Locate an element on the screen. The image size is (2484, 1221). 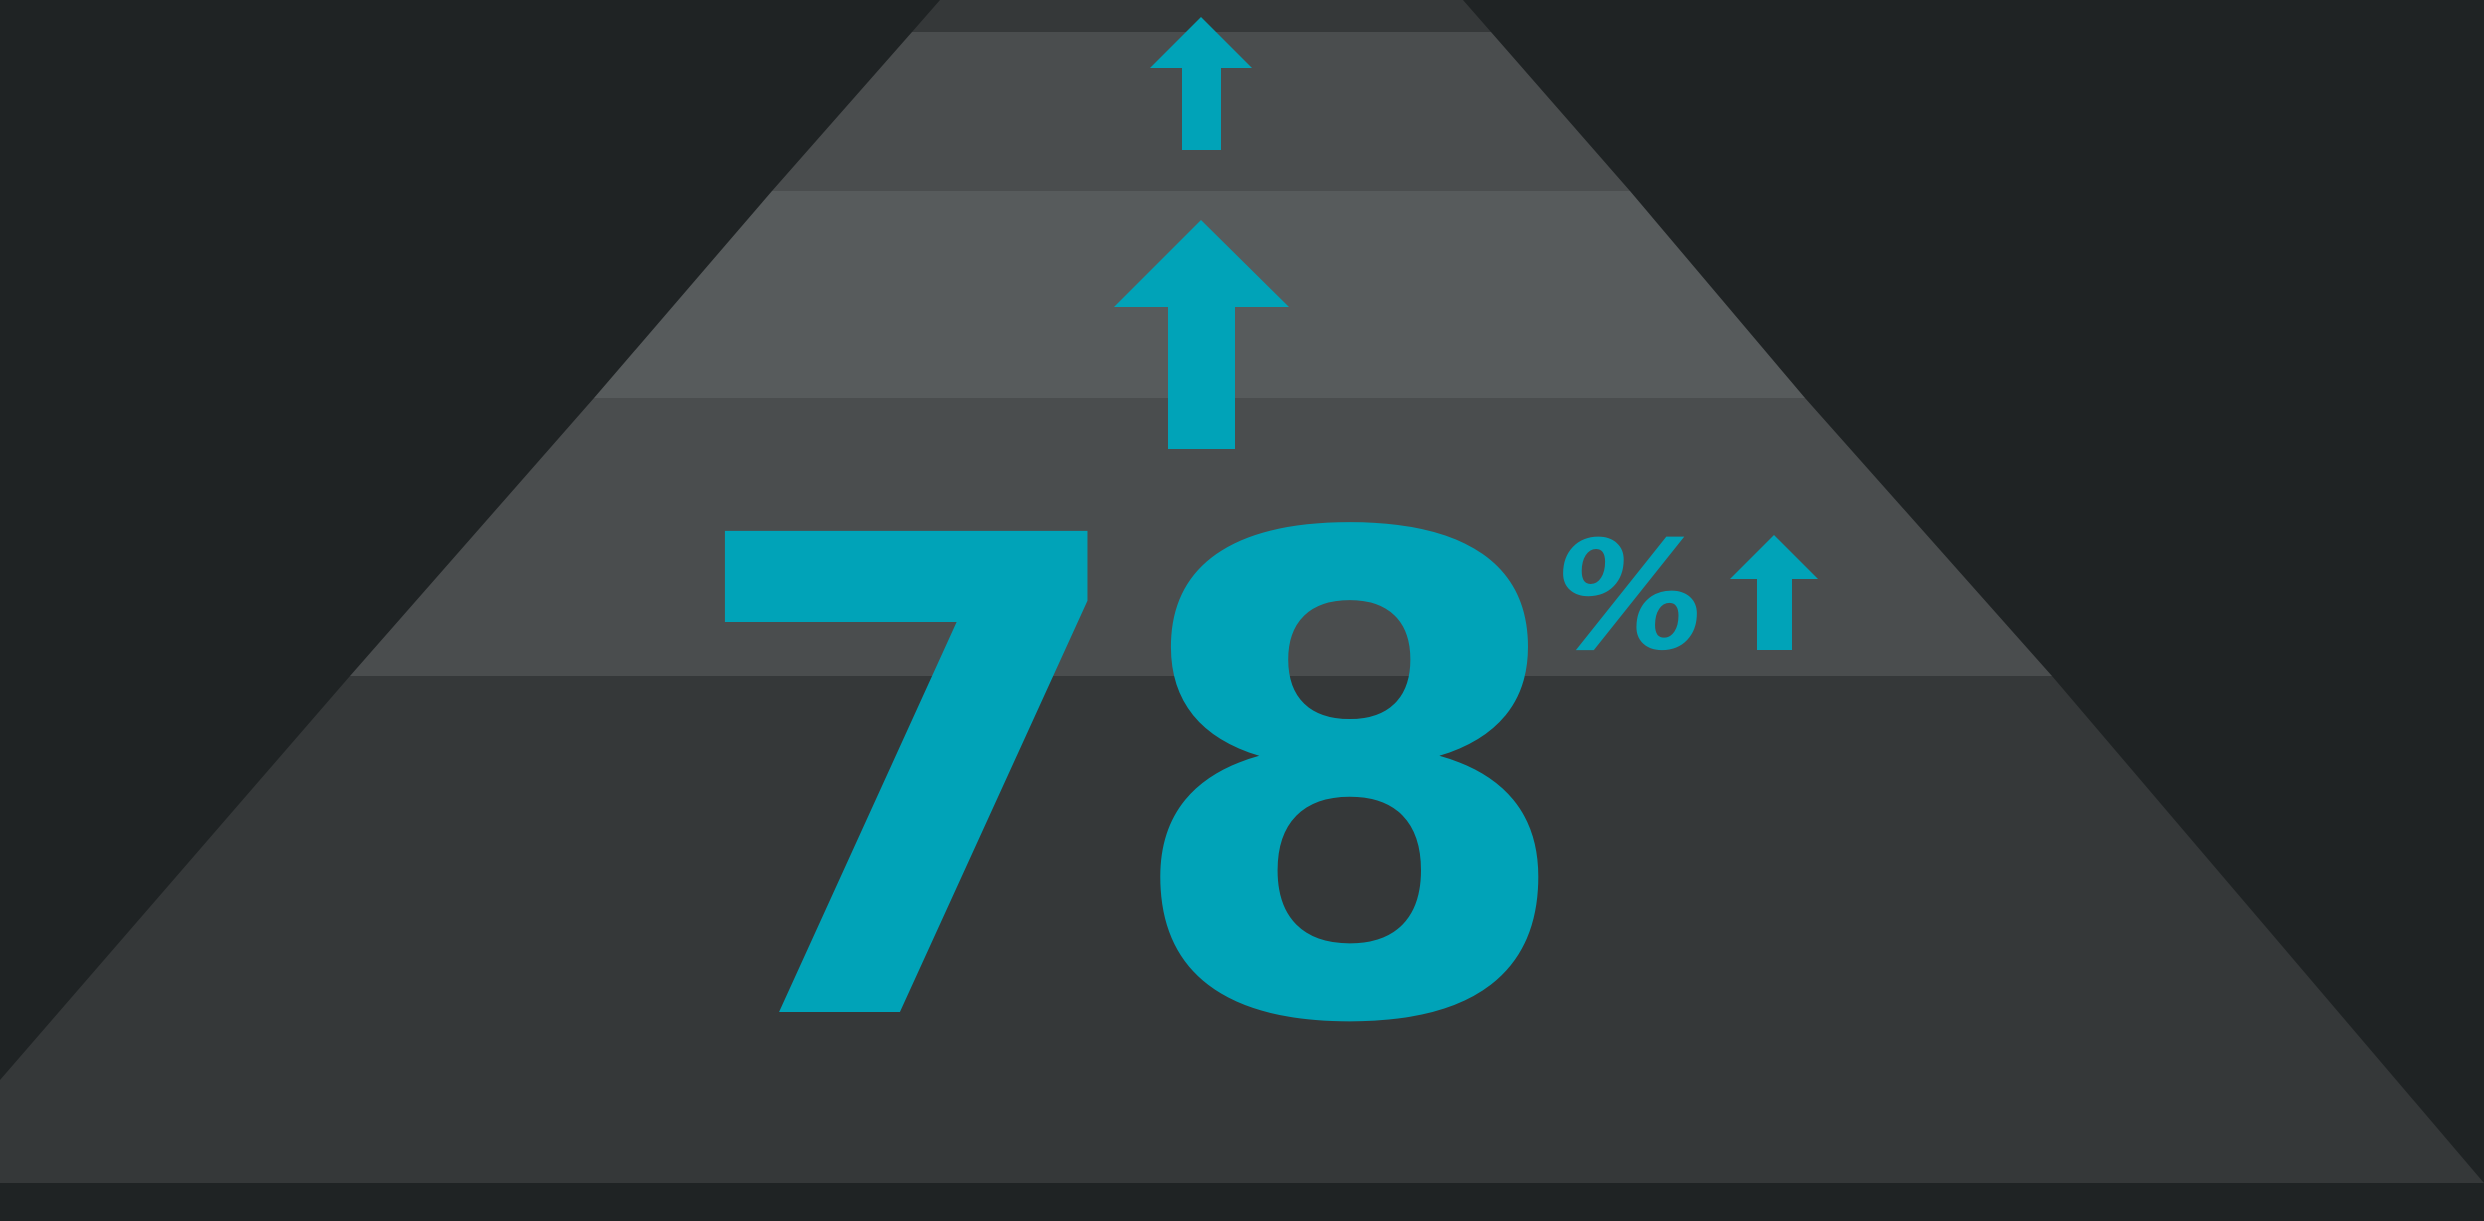
stat-unit: % is located at coordinates (1630, 597).